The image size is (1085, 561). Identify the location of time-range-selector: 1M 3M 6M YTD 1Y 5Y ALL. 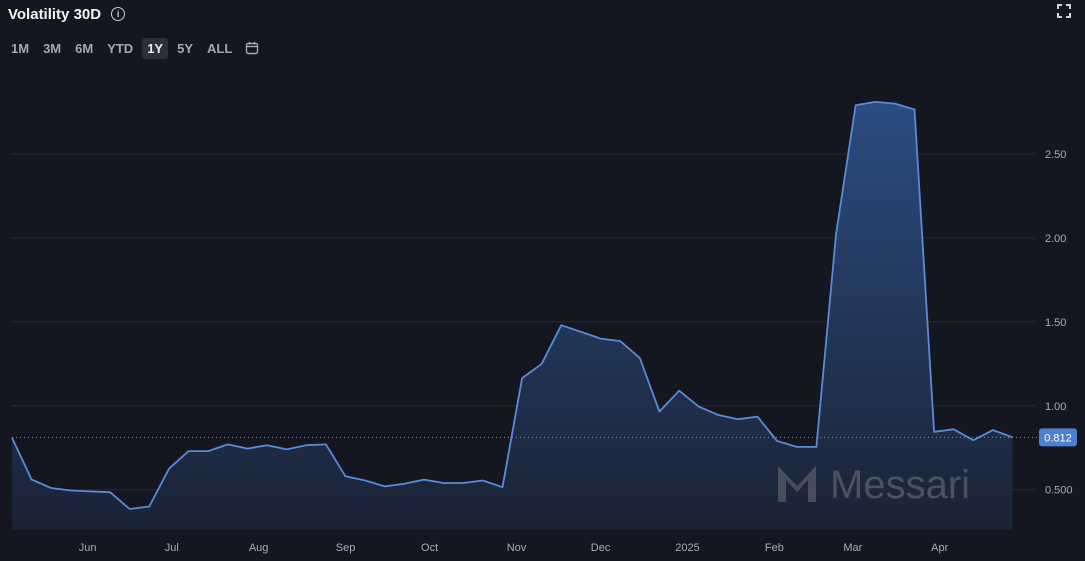
(132, 48).